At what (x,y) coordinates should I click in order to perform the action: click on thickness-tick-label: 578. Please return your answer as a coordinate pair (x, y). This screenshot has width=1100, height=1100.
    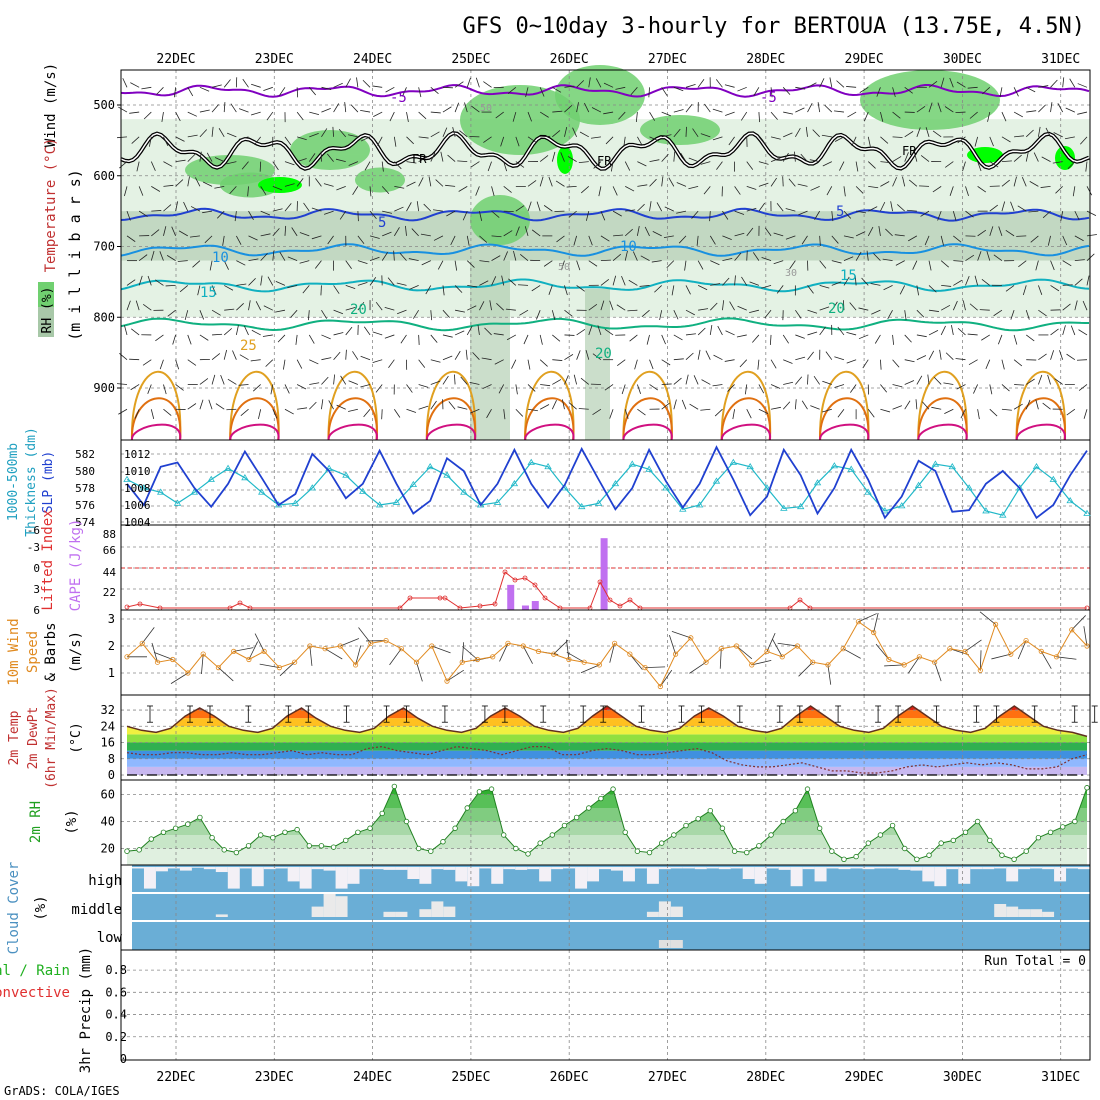
    Looking at the image, I should click on (85, 488).